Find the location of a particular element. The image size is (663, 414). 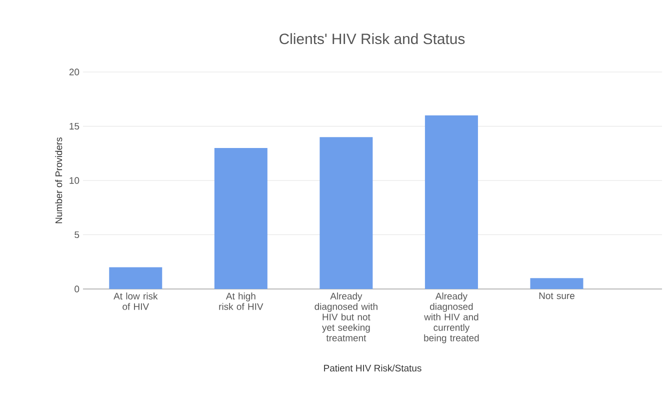

y-axis-title: Number of Providers is located at coordinates (58, 180).